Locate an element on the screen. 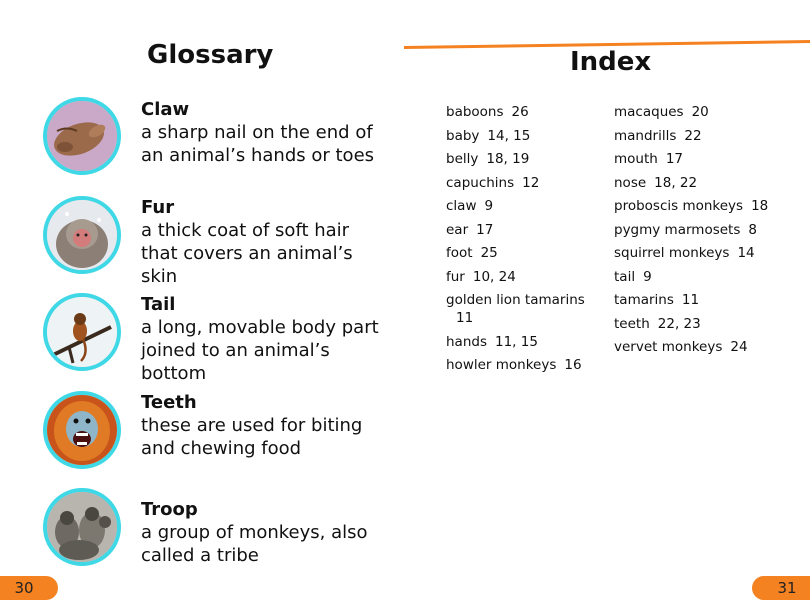  orange-accent-stripe is located at coordinates (607, 44).